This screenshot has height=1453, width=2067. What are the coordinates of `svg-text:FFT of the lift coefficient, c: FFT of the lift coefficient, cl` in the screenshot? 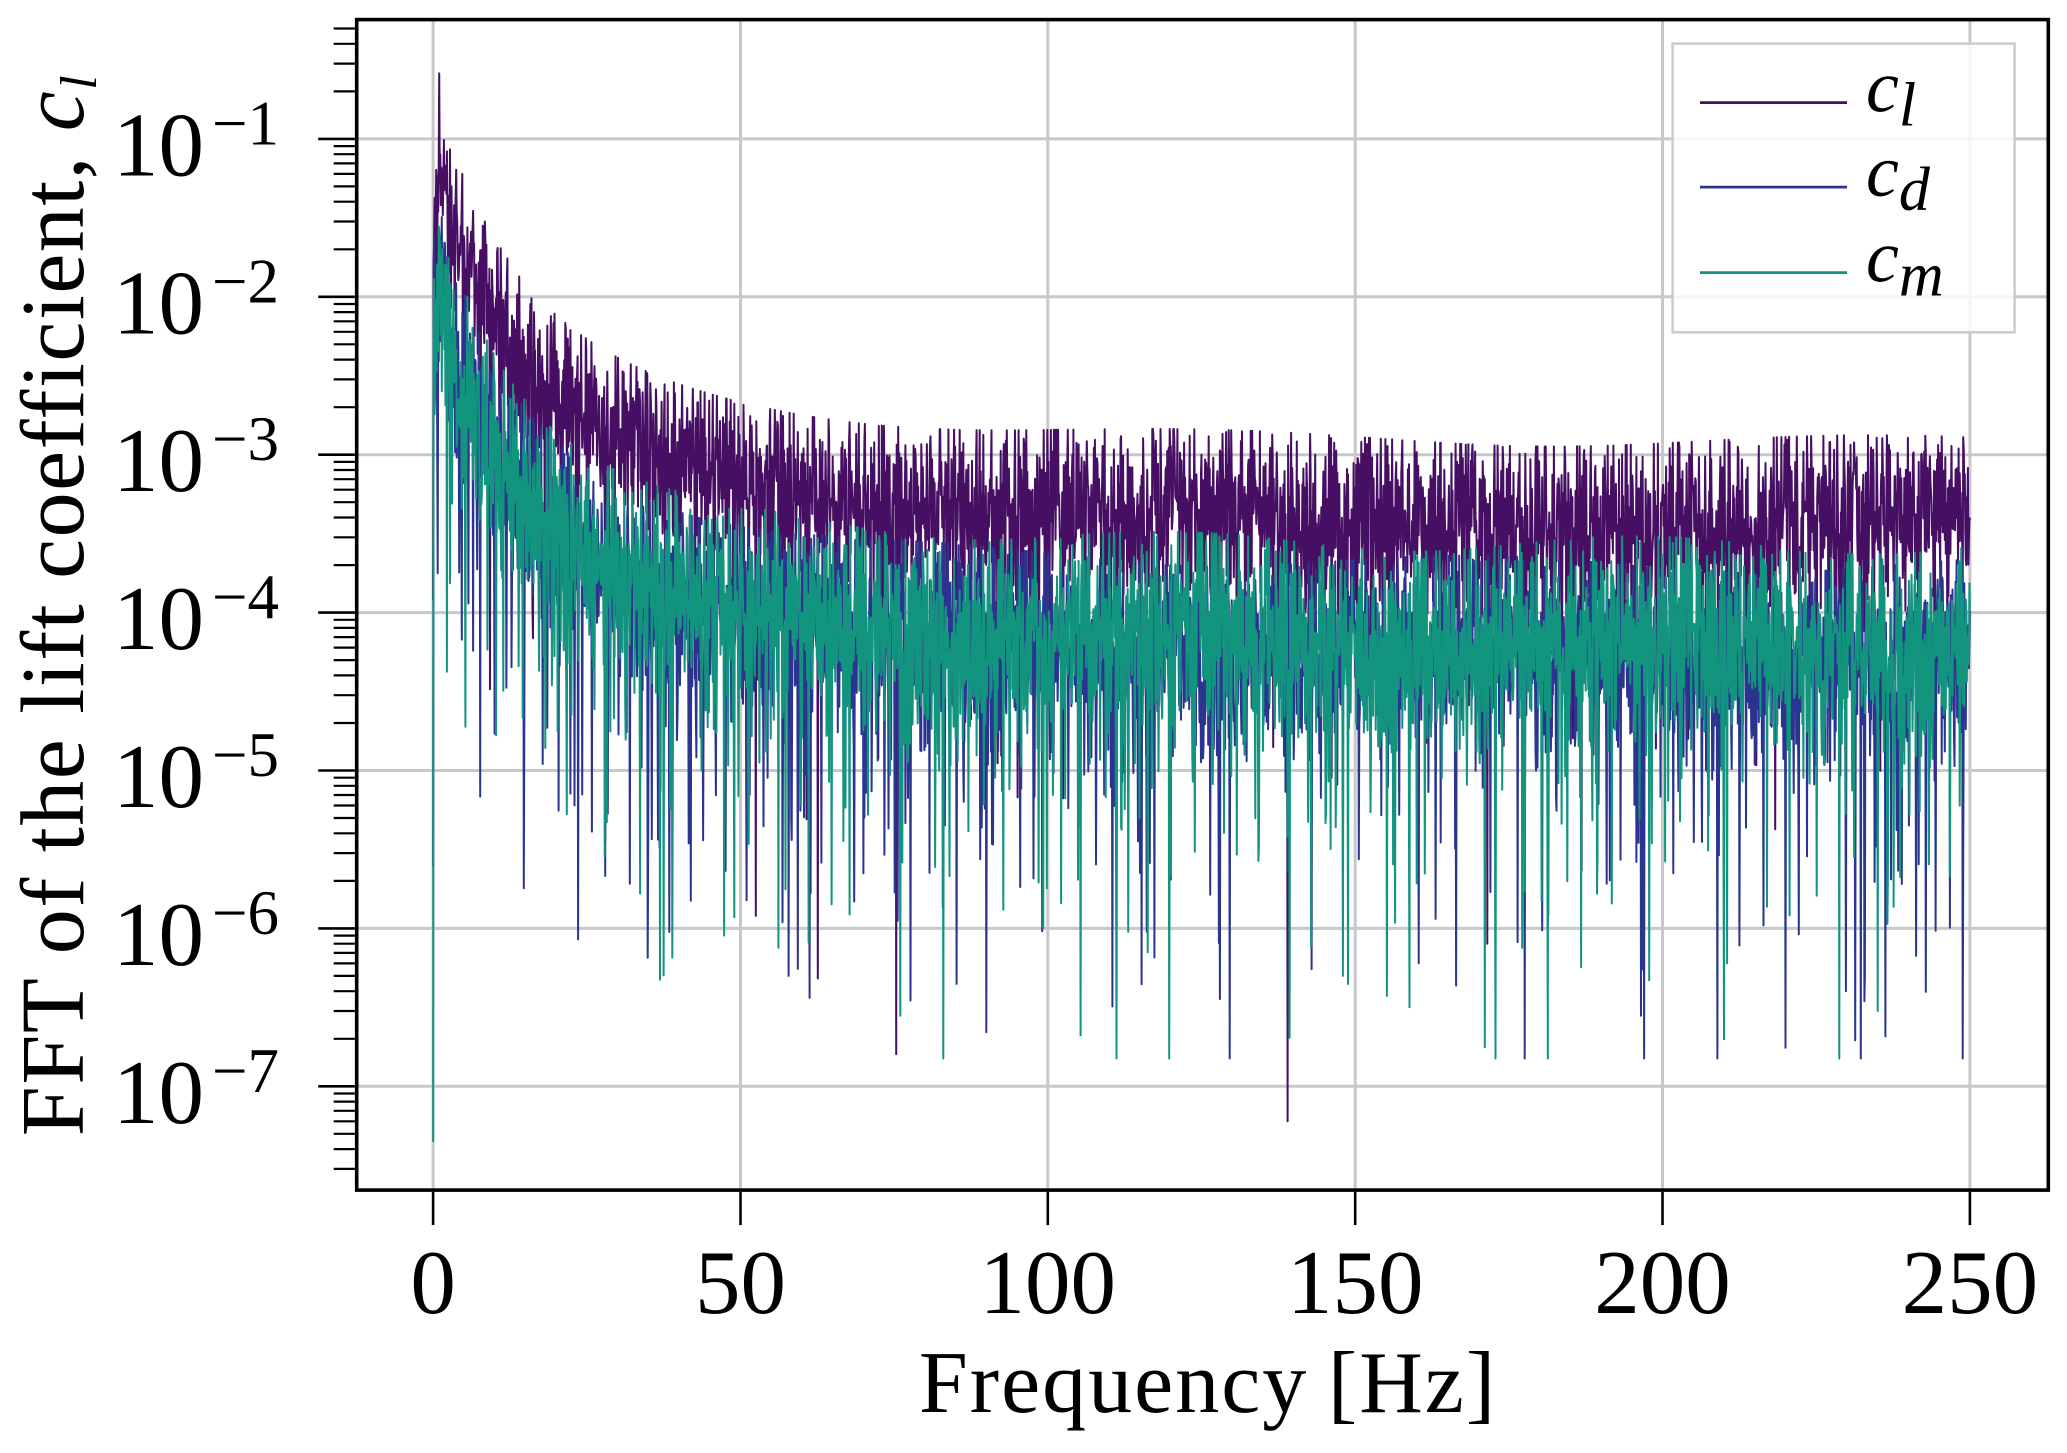 It's located at (56, 605).